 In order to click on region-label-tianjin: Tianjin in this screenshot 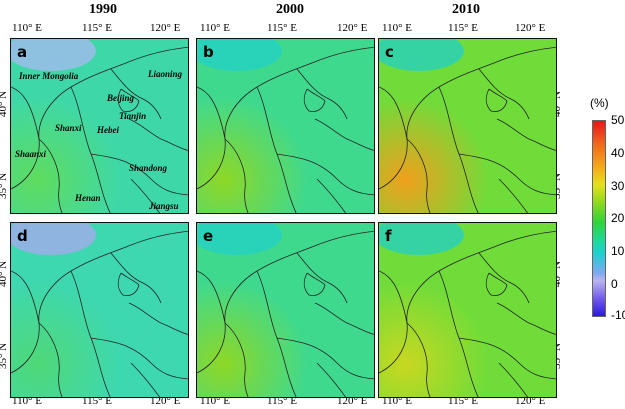, I will do `click(133, 116)`.